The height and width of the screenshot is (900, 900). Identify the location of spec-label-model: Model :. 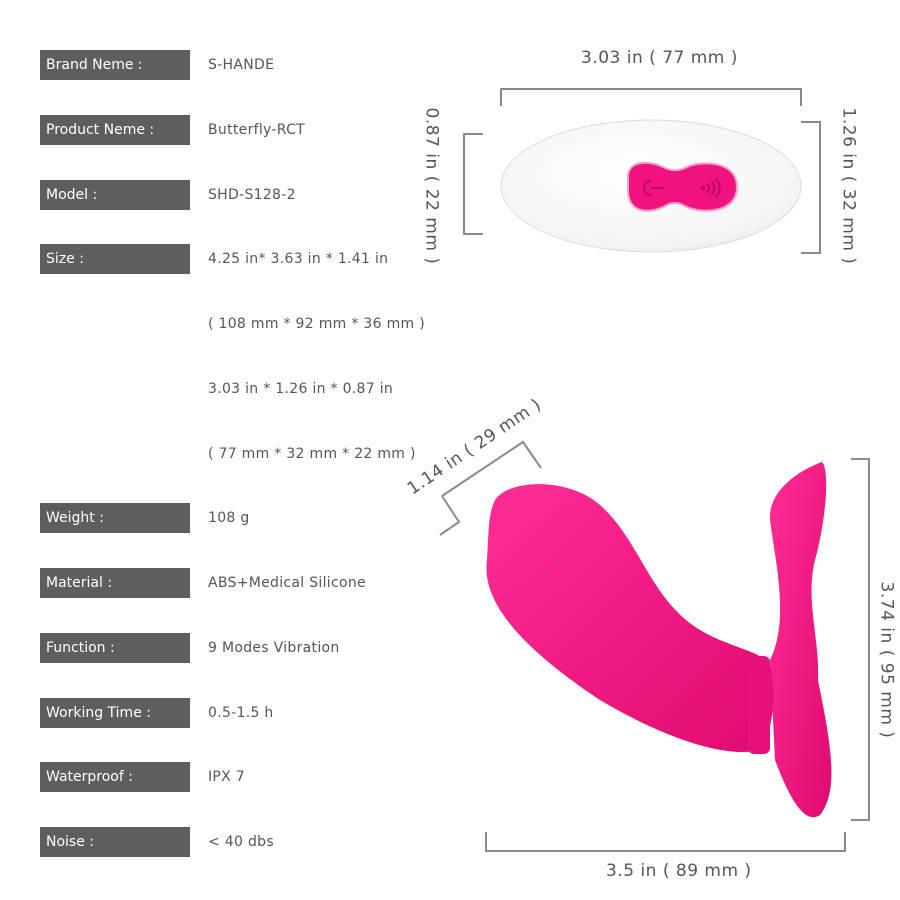
(115, 195).